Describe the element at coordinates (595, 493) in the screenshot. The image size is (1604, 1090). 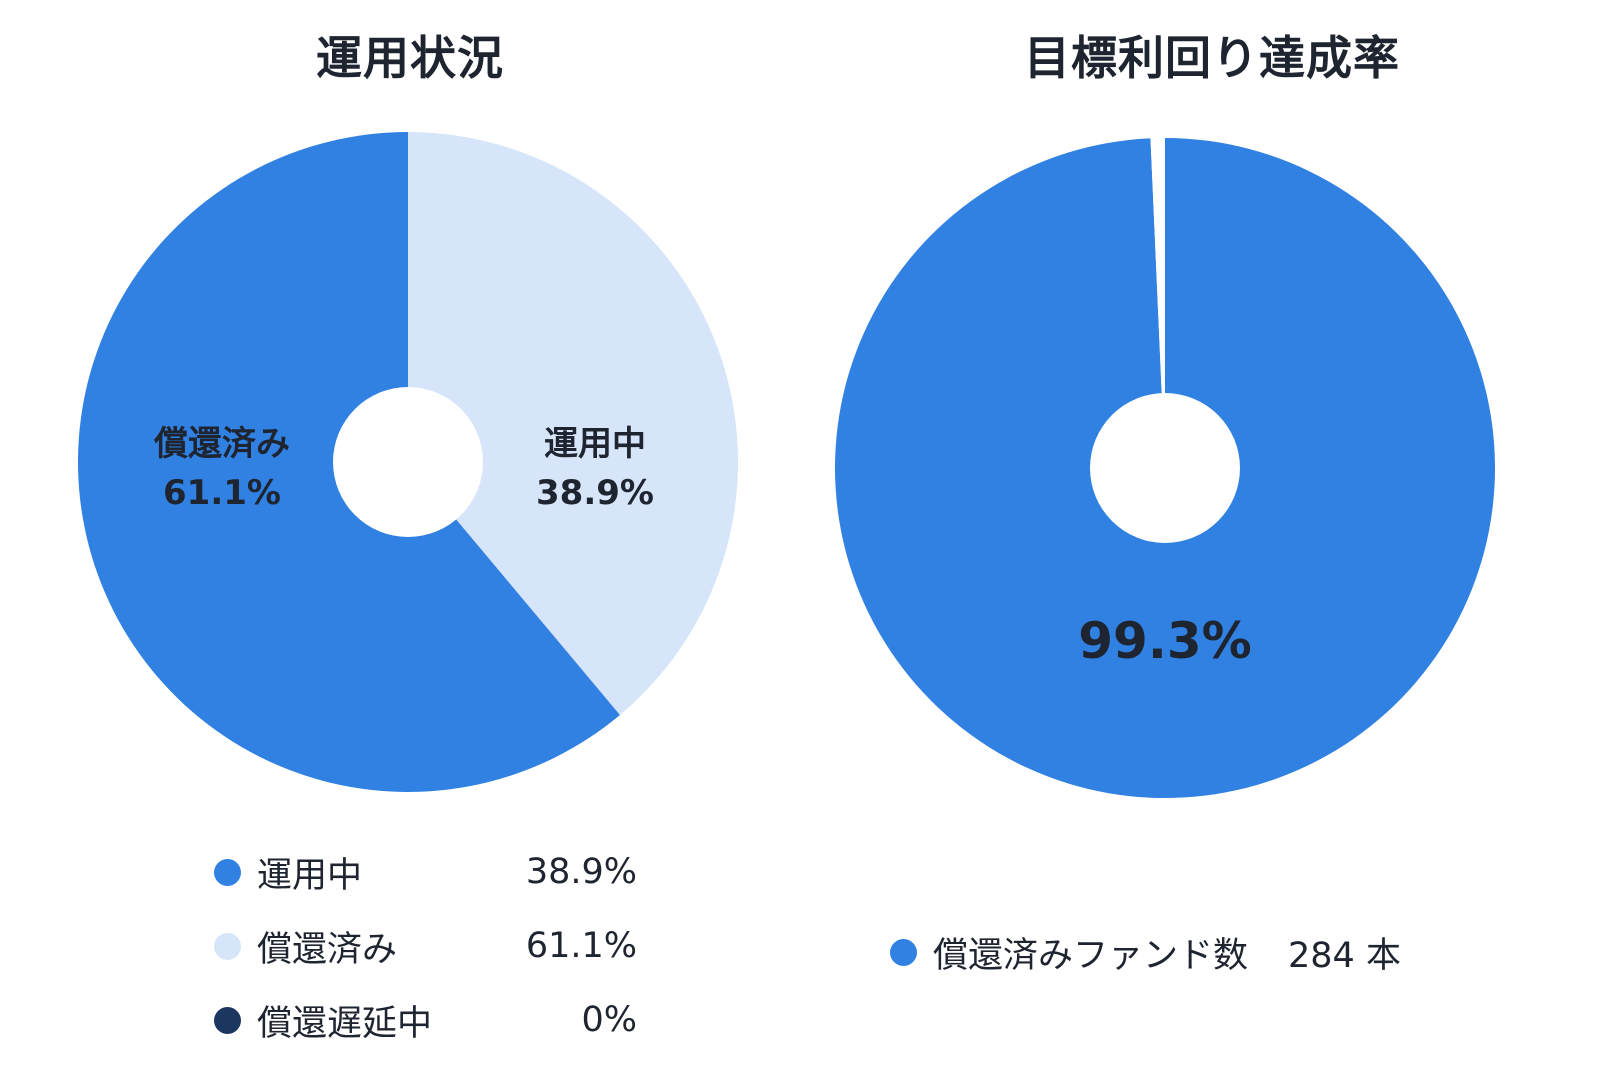
I see `slice-label-value: 38.9%` at that location.